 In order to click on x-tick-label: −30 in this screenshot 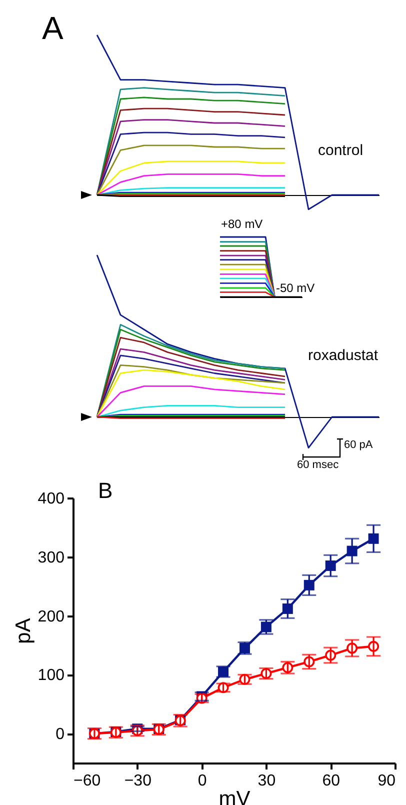, I will do `click(138, 781)`.